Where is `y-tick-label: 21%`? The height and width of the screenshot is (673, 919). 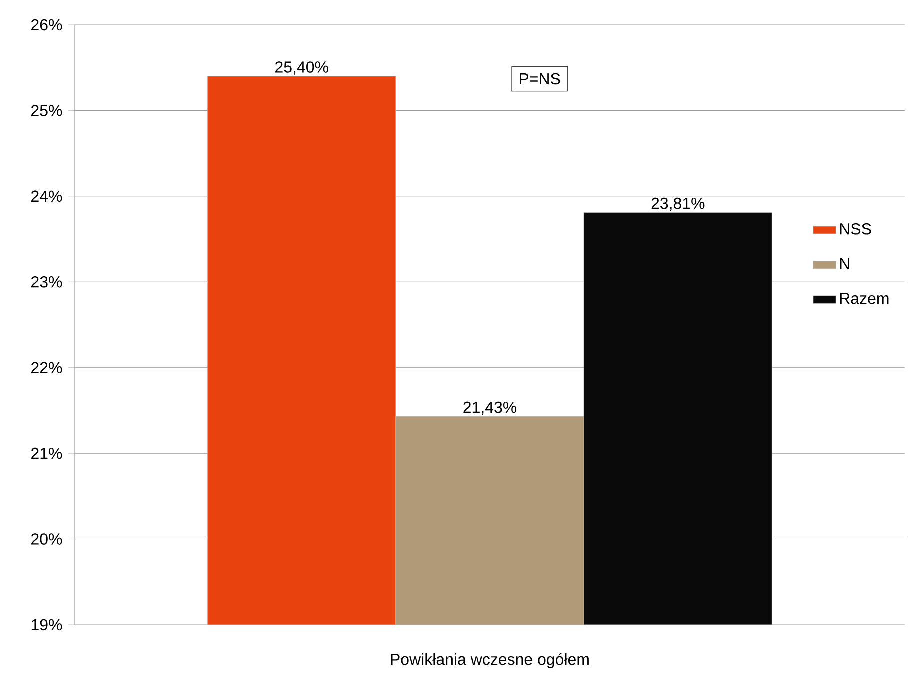 y-tick-label: 21% is located at coordinates (47, 454).